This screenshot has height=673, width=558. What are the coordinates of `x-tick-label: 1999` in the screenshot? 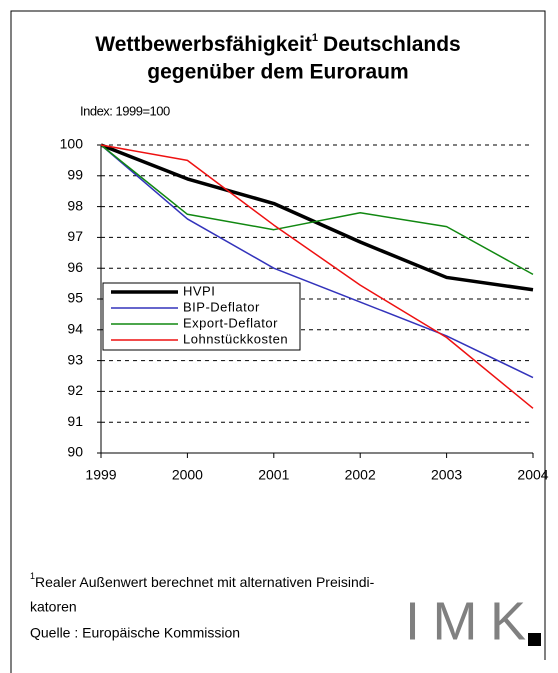 It's located at (100, 475).